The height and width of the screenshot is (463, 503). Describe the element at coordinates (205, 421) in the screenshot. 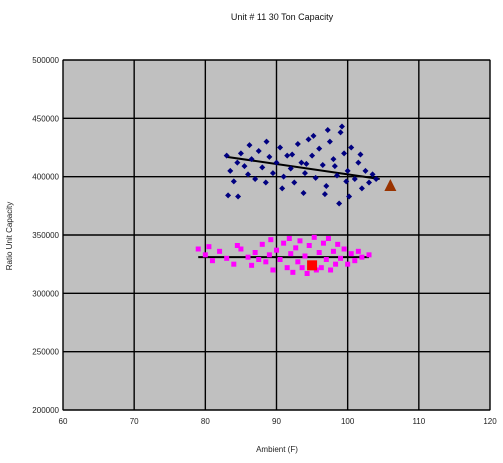

I see `x-tick-label: 80` at that location.